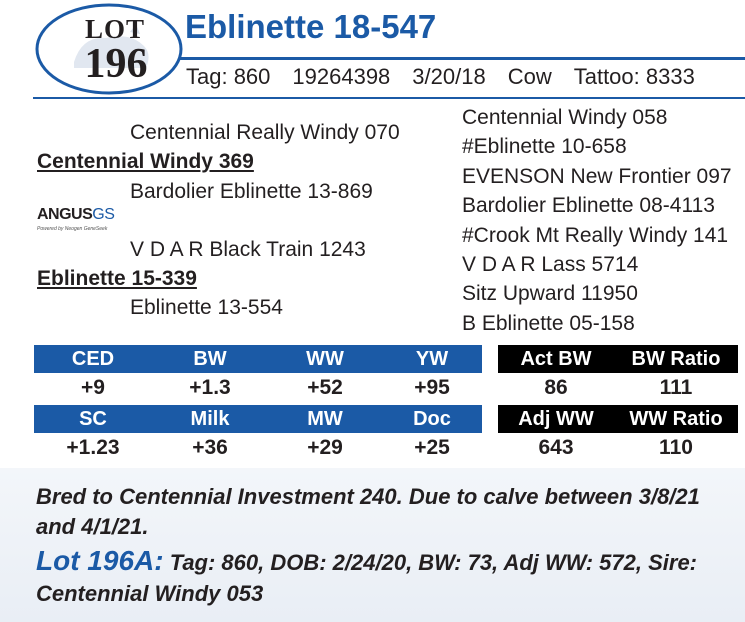  I want to click on lot-196a-label: Lot 196A:, so click(100, 560).